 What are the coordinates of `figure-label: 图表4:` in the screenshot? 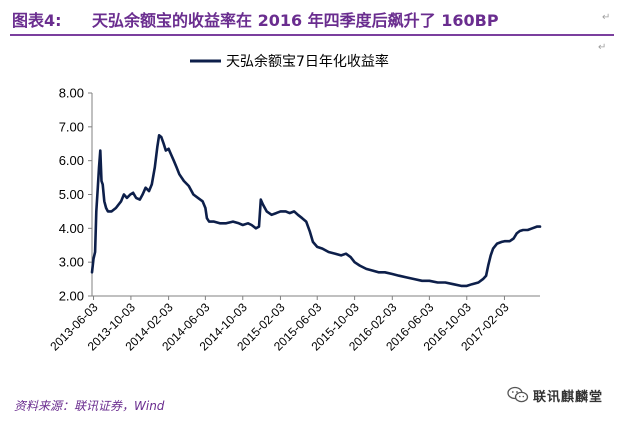 It's located at (37, 20).